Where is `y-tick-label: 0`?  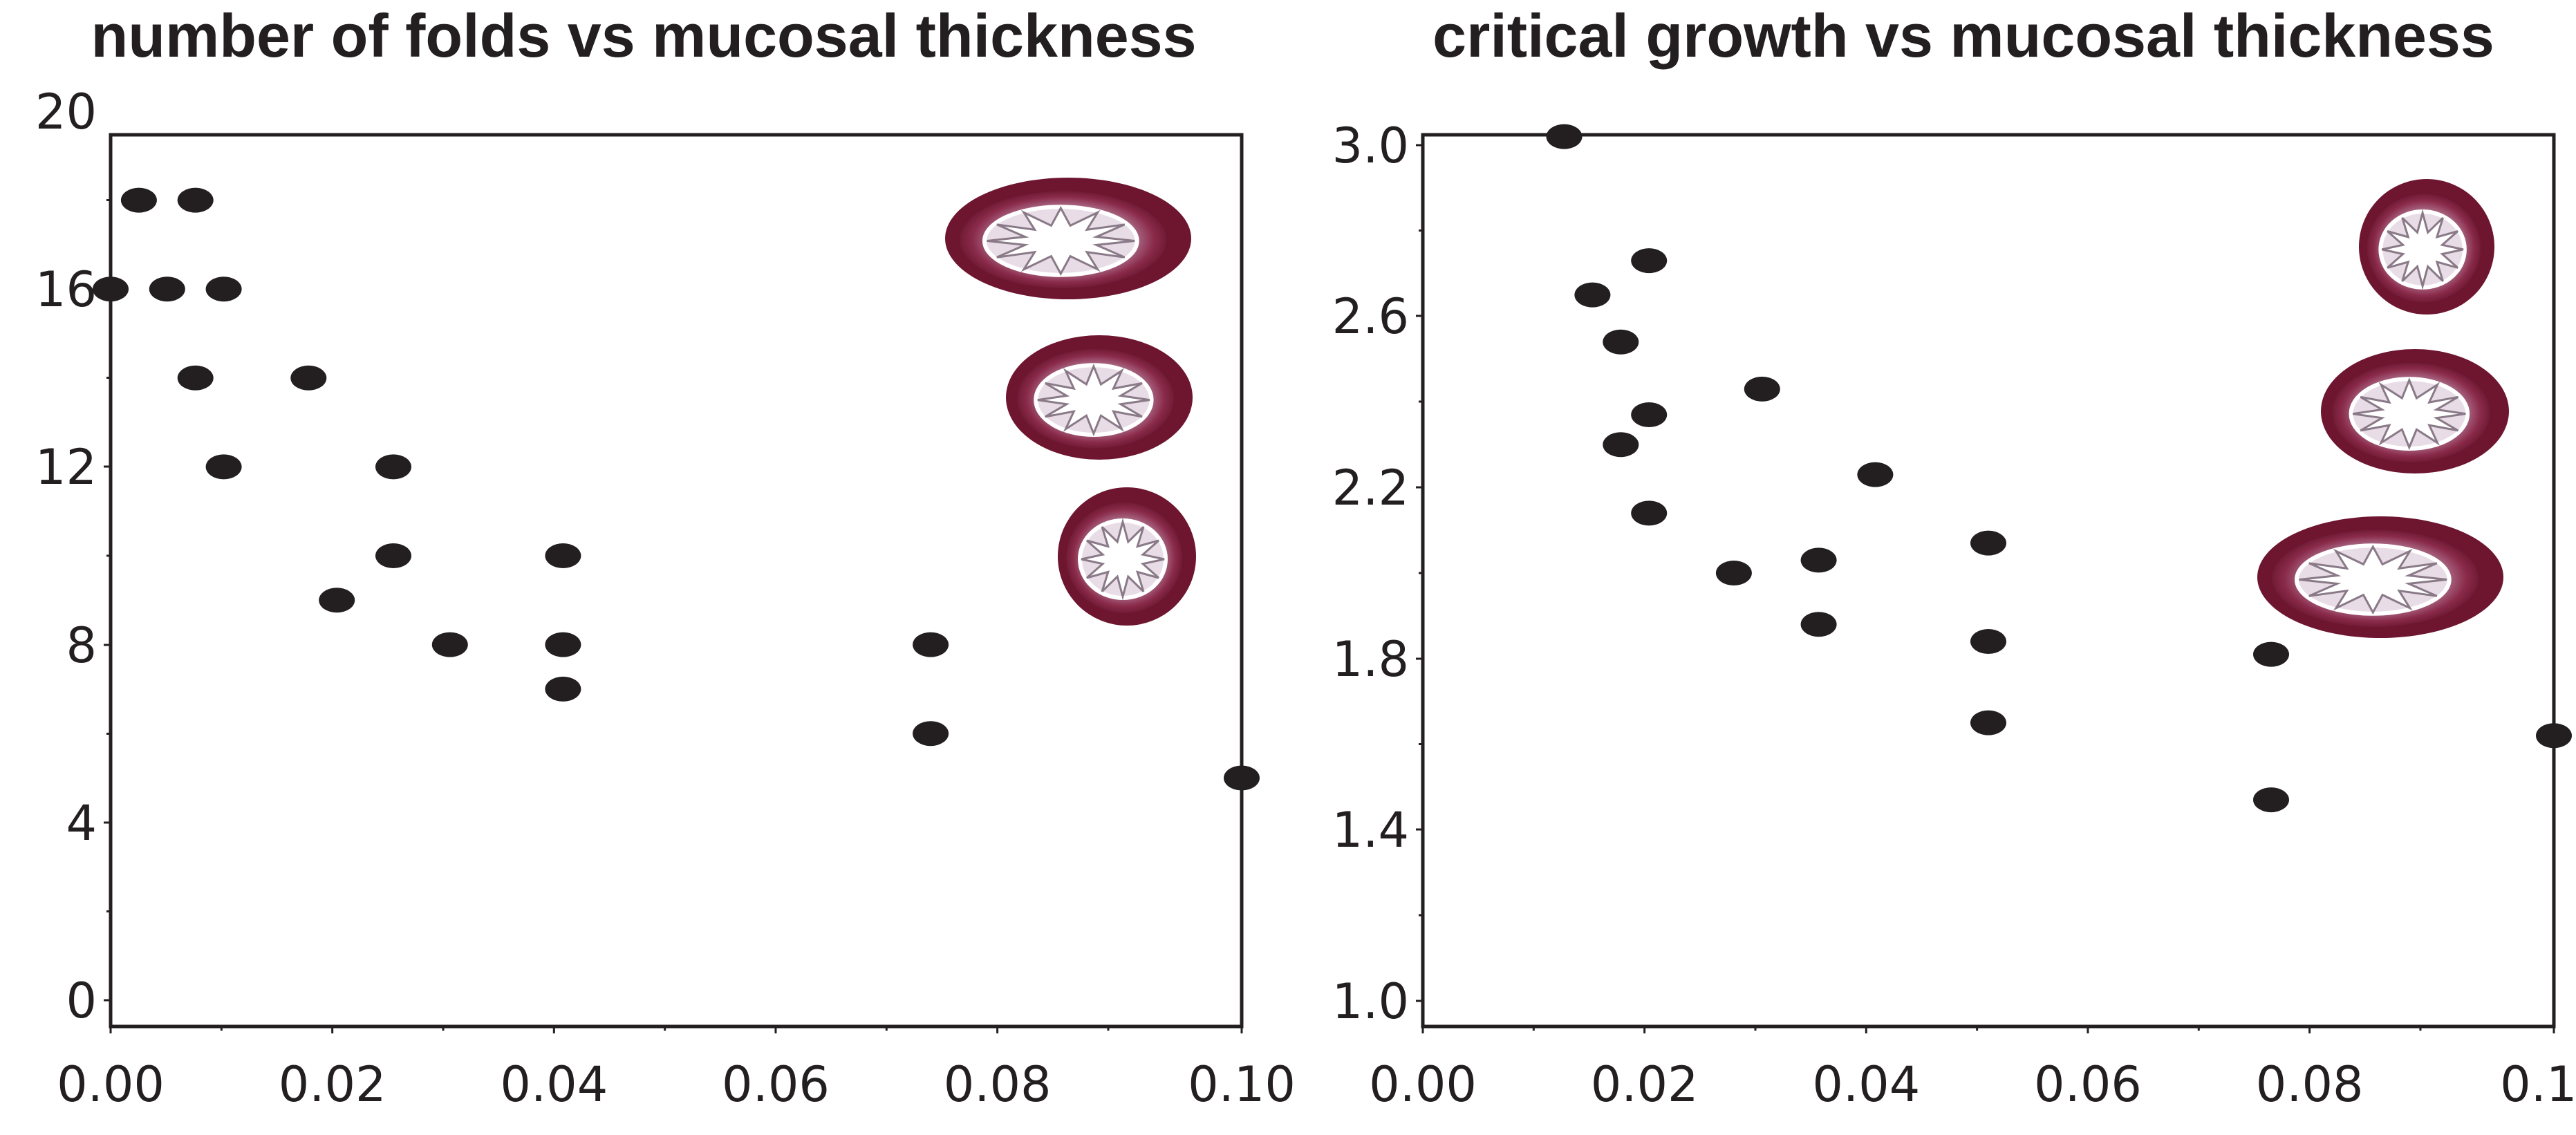
y-tick-label: 0 is located at coordinates (81, 1001).